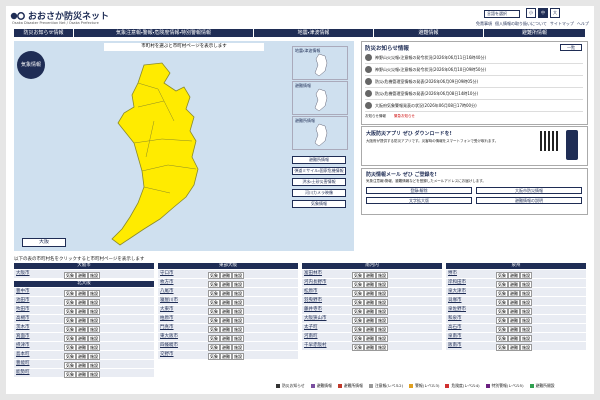 This screenshot has width=600, height=400. I want to click on city-name: 池田市, so click(23, 300).